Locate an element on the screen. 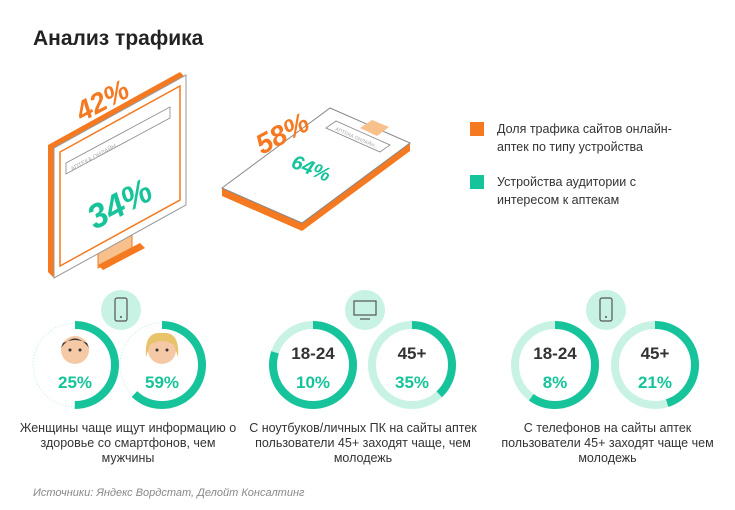 This screenshot has width=735, height=510. donut-chart: 45+ 21% is located at coordinates (655, 365).